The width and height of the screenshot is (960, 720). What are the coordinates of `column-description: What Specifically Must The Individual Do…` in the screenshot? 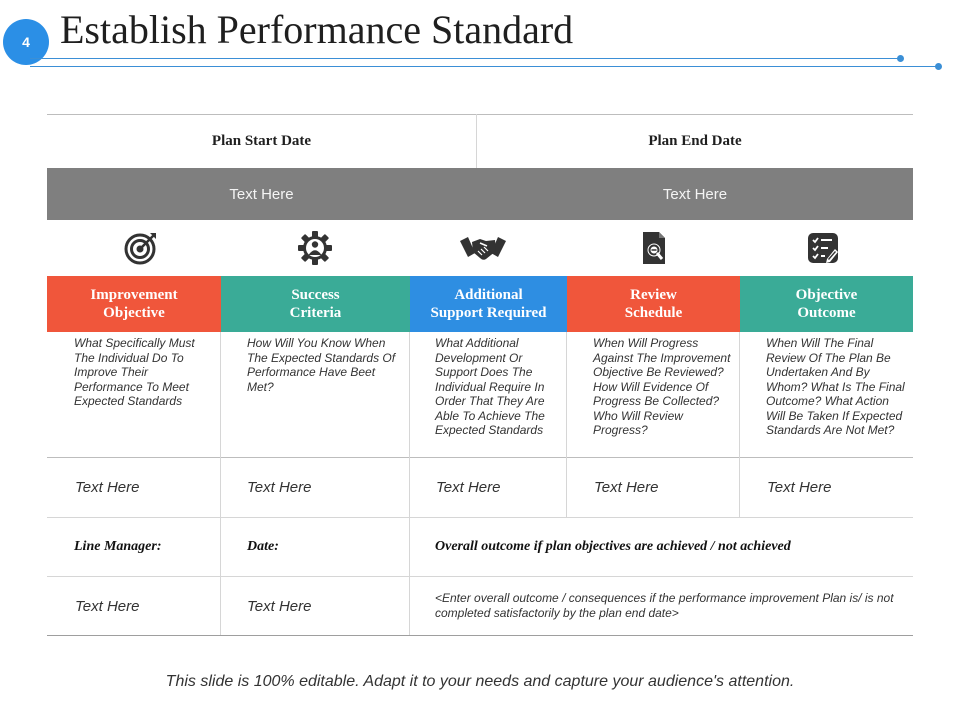 It's located at (134, 372).